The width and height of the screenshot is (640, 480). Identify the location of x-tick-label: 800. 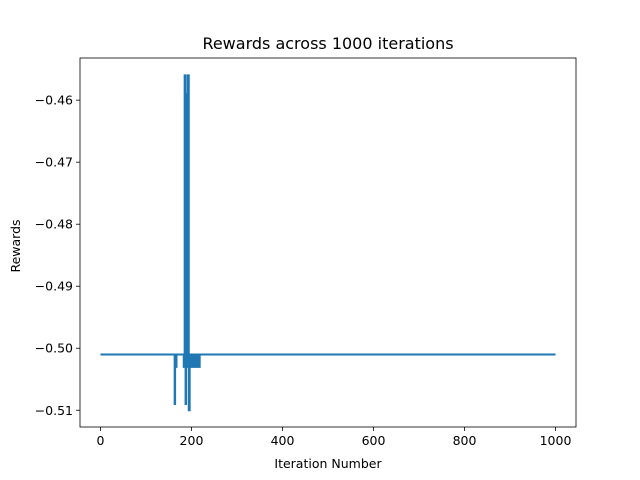
(465, 440).